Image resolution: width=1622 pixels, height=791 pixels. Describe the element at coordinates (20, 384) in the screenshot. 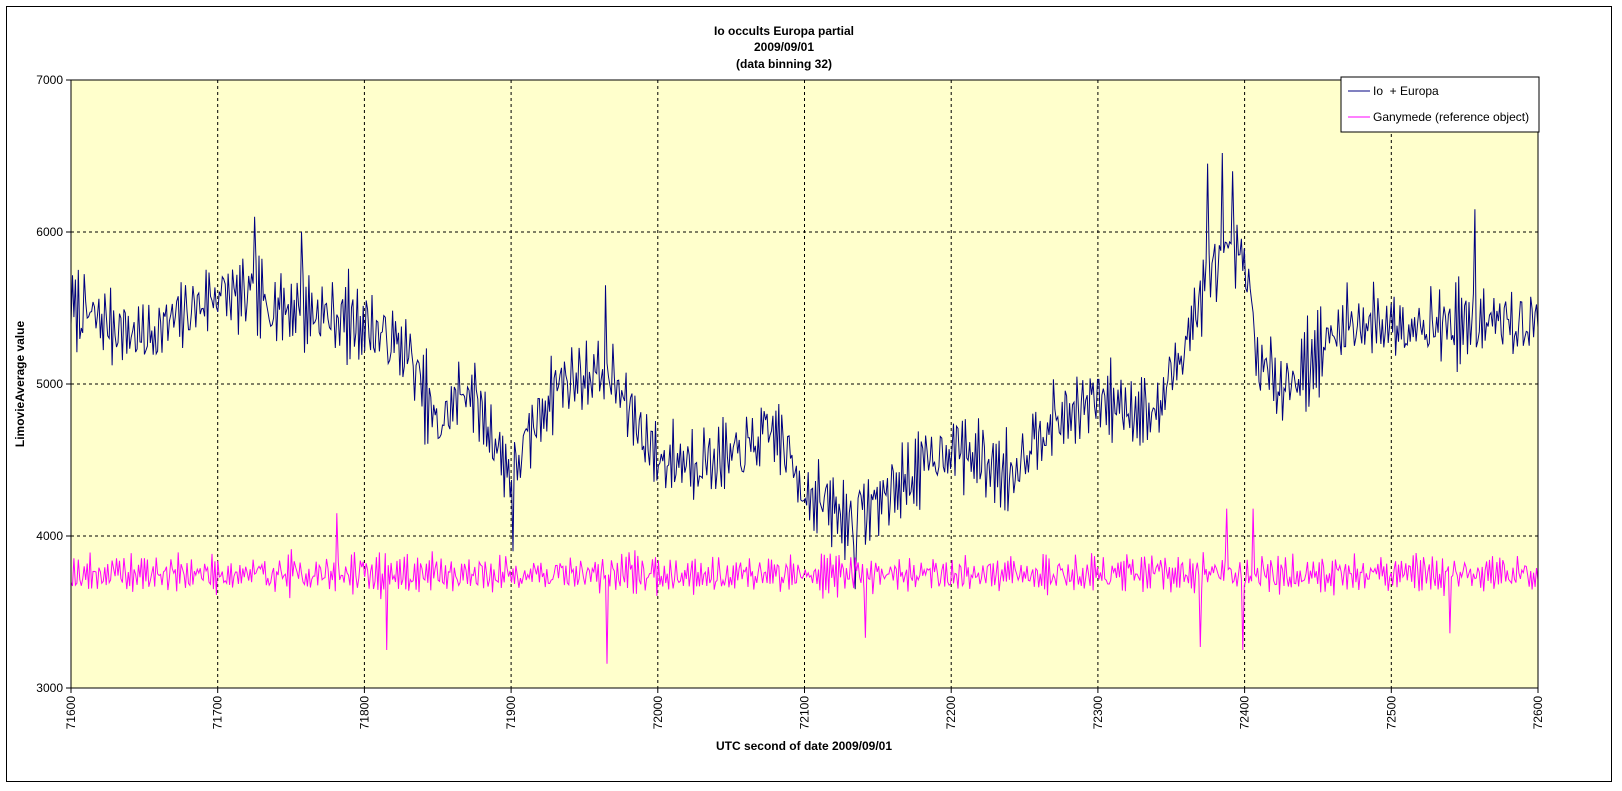

I see `y-axis-title: LimovieAverage value` at that location.